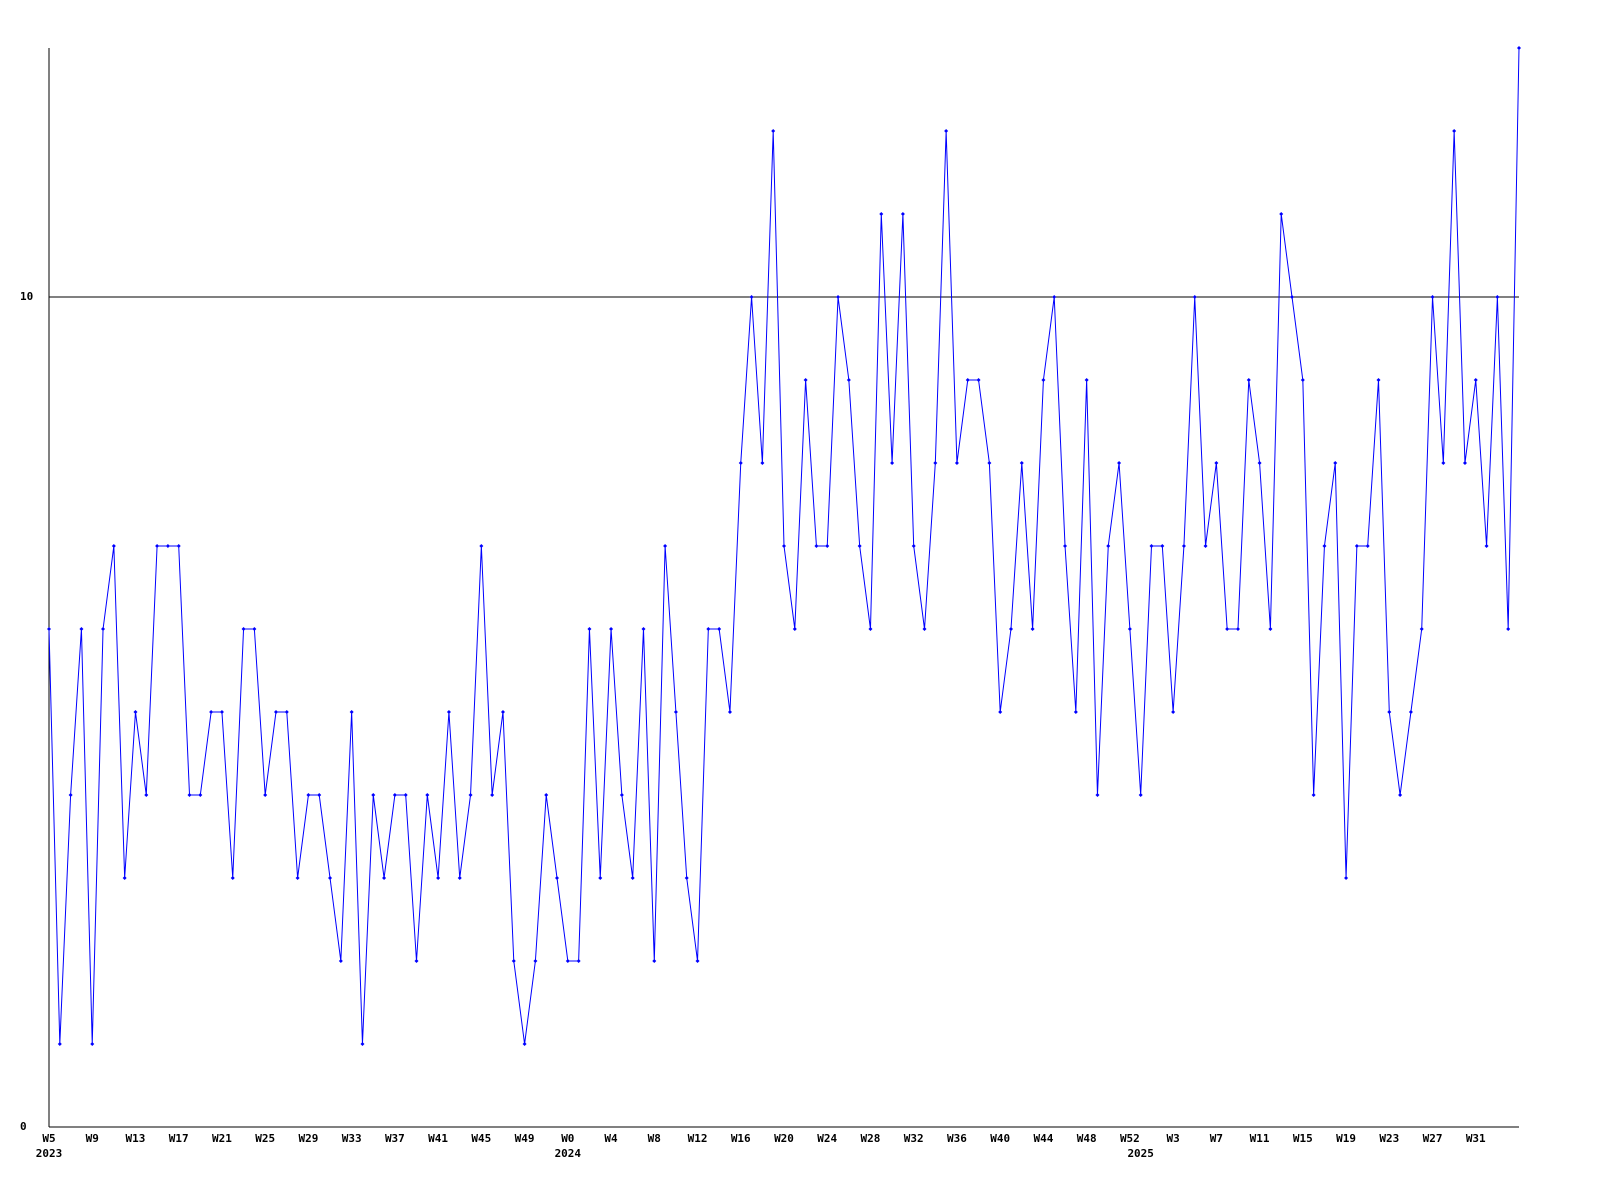 This screenshot has width=1600, height=1200. Describe the element at coordinates (308, 1138) in the screenshot. I see `x-tick-label: W29` at that location.